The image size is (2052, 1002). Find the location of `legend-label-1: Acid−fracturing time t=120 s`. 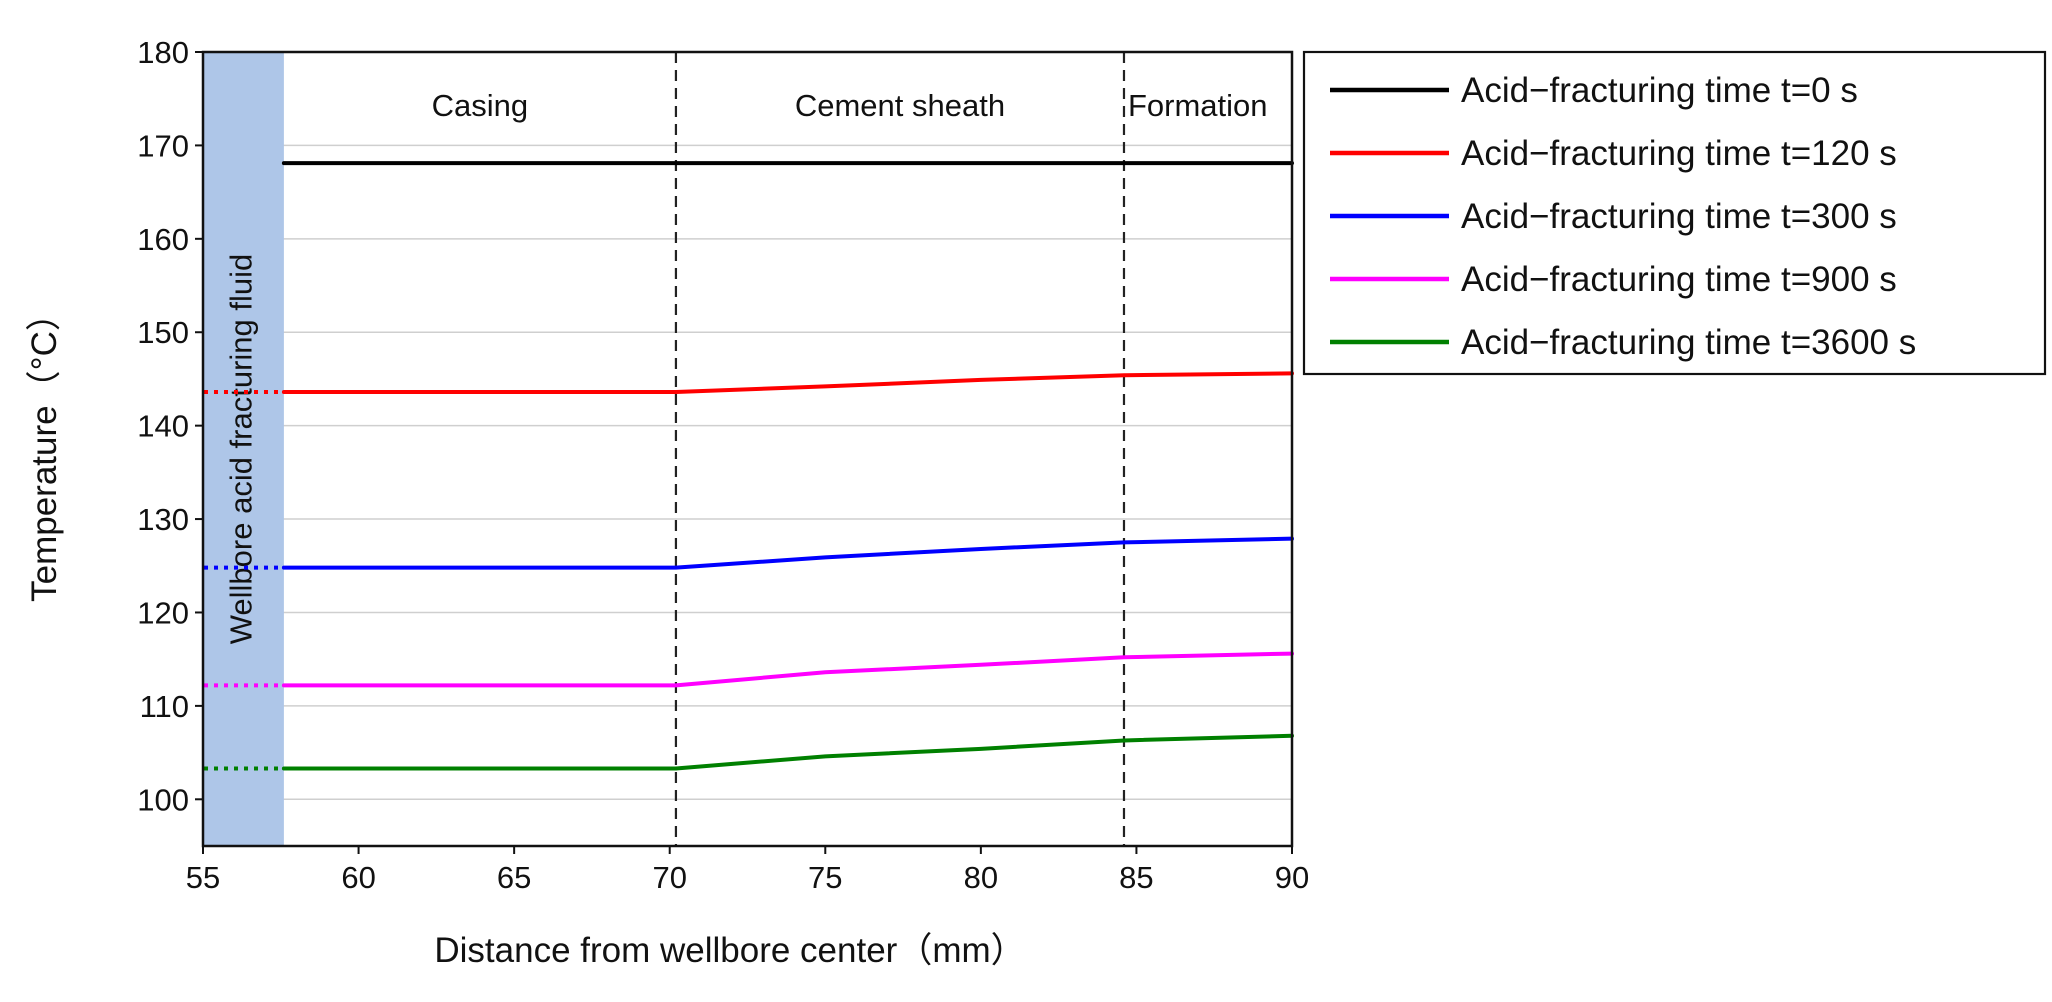

legend-label-1: Acid−fracturing time t=120 s is located at coordinates (1679, 153).